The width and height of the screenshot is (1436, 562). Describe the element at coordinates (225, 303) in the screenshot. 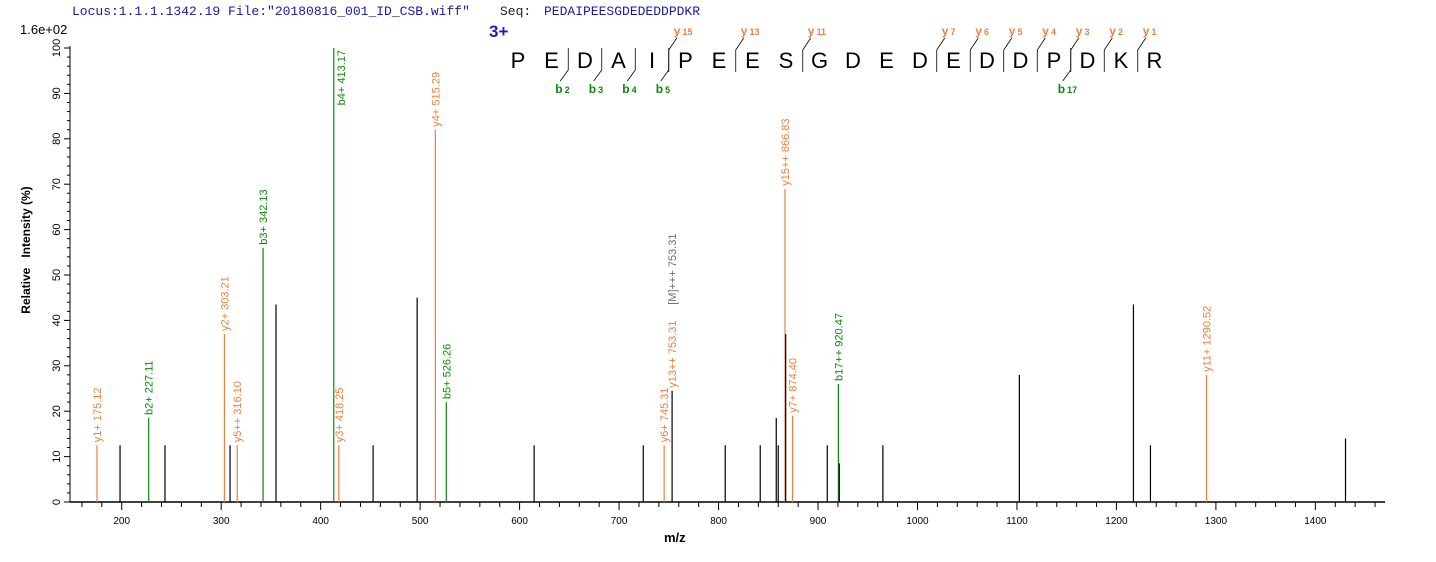

I see `peak-label: y2+ 303.21` at that location.